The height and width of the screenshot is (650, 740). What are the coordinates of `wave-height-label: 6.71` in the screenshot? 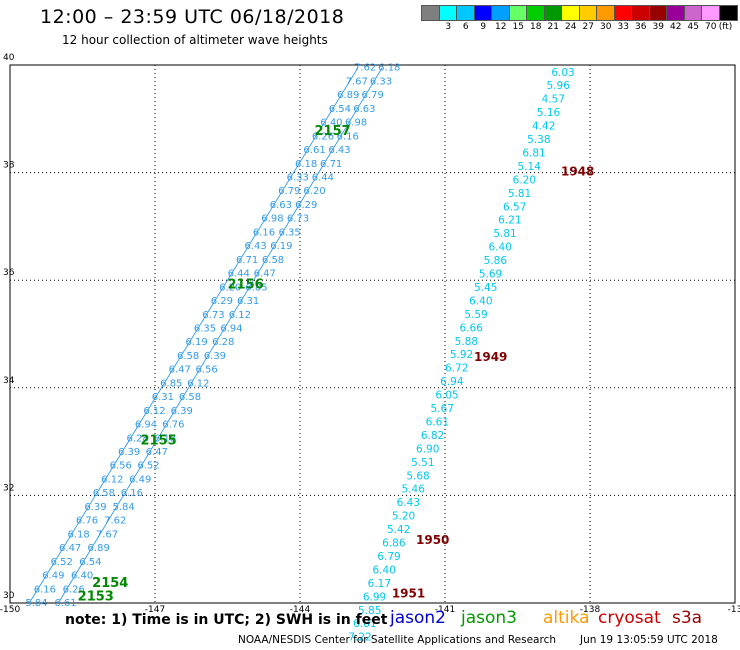 It's located at (247, 260).